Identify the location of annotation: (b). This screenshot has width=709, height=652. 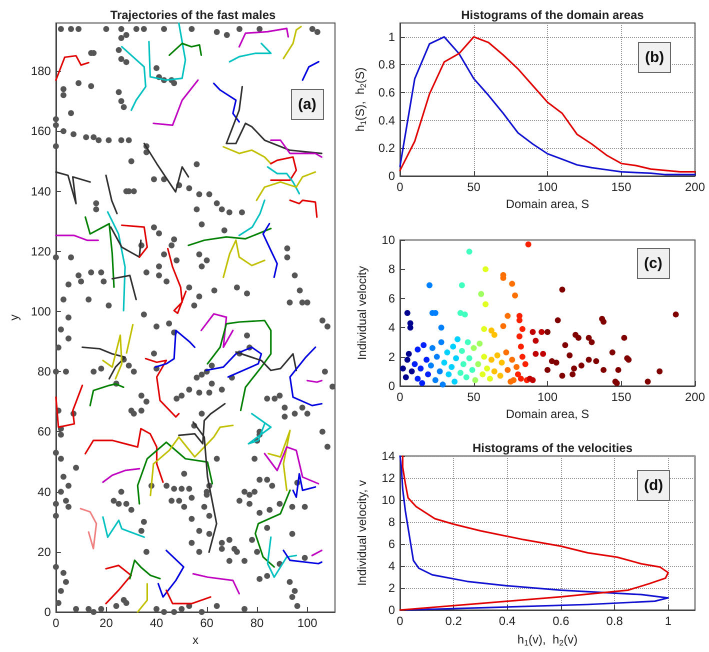
(654, 57).